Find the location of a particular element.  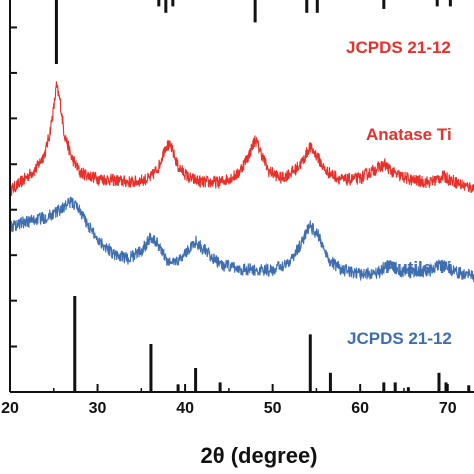

x-axis-title: 2θ (degree) is located at coordinates (258, 455).